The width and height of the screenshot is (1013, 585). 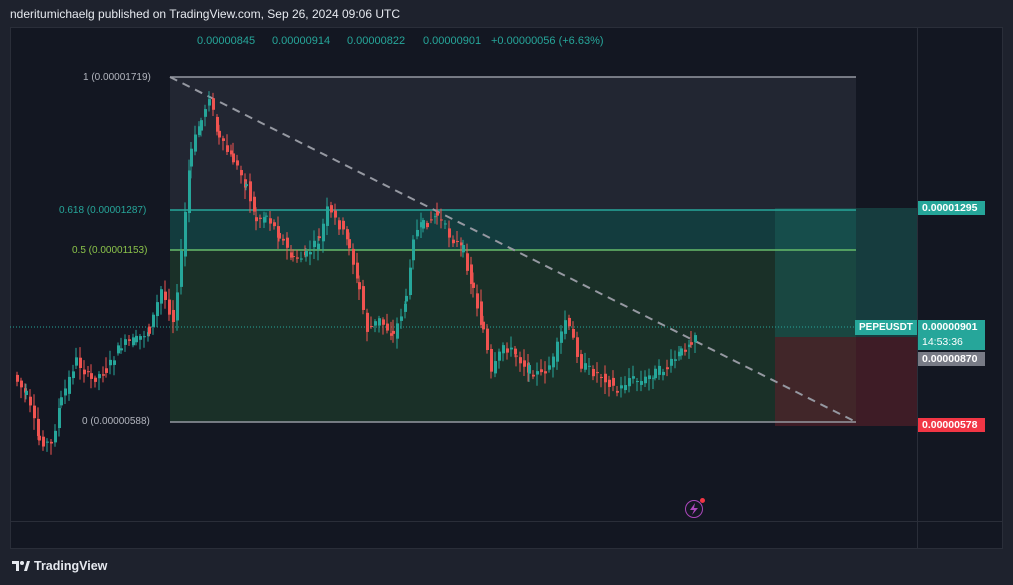 What do you see at coordinates (950, 327) in the screenshot?
I see `current-price: 0.00000901` at bounding box center [950, 327].